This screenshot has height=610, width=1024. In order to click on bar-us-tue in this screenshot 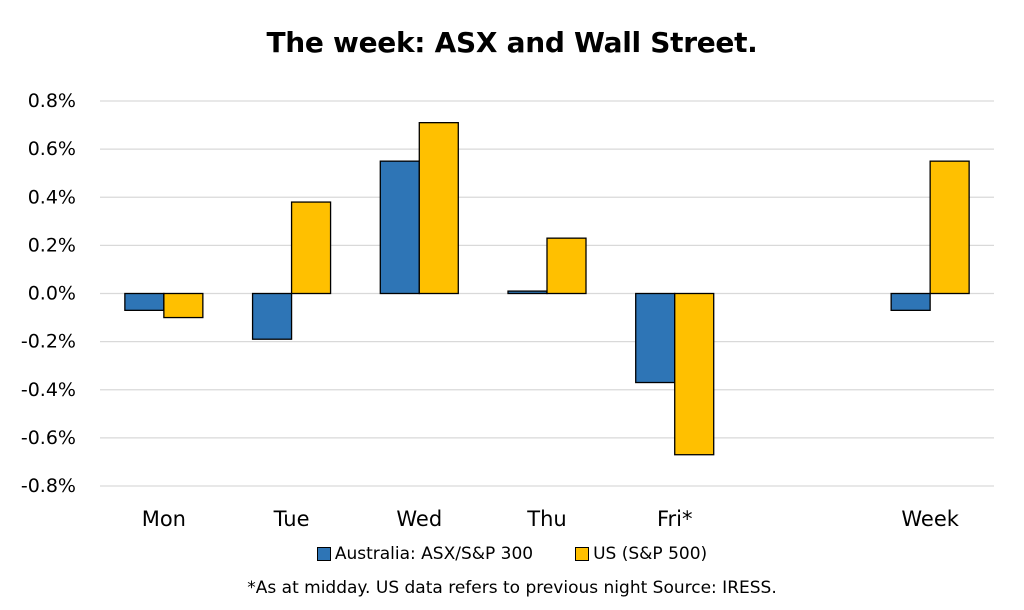, I will do `click(311, 248)`.